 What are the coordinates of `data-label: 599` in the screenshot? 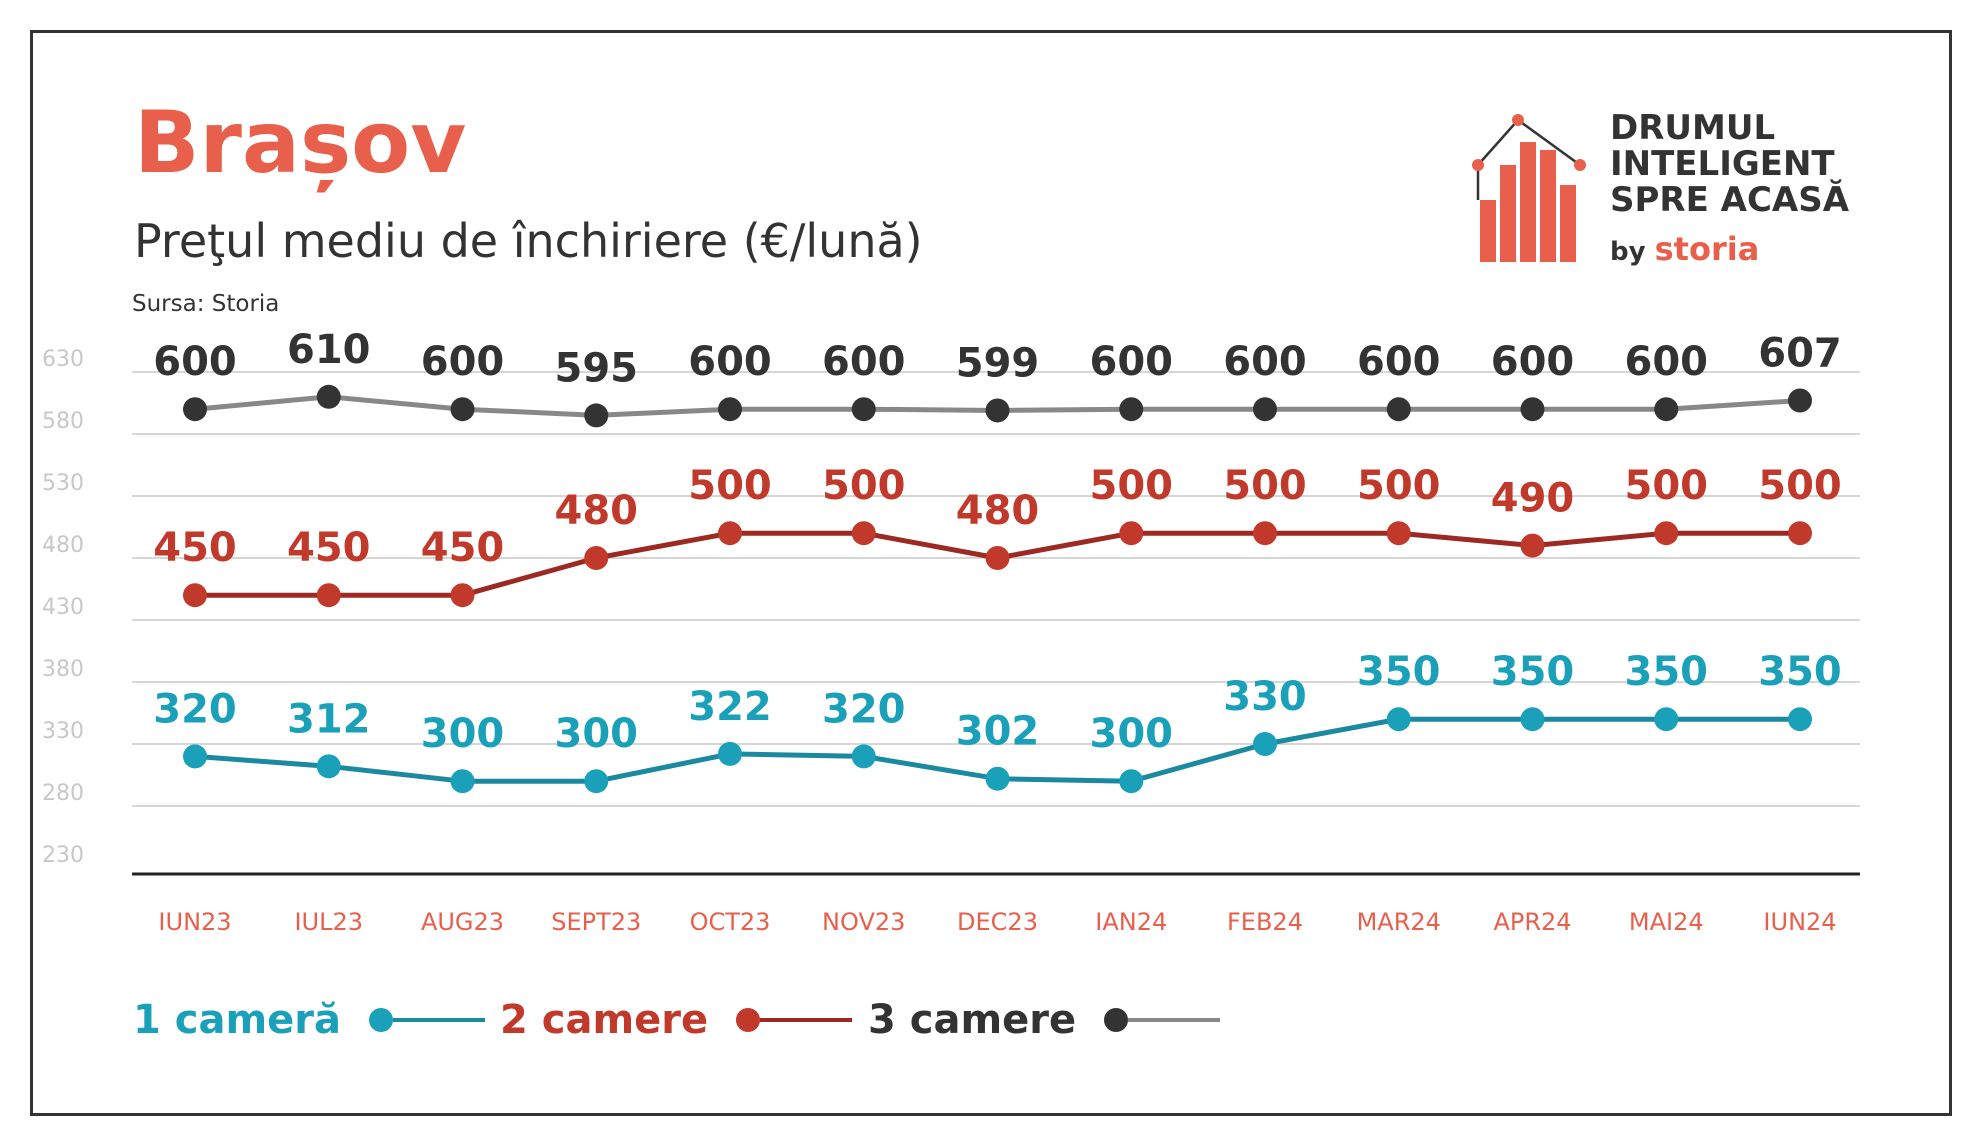 It's located at (998, 363).